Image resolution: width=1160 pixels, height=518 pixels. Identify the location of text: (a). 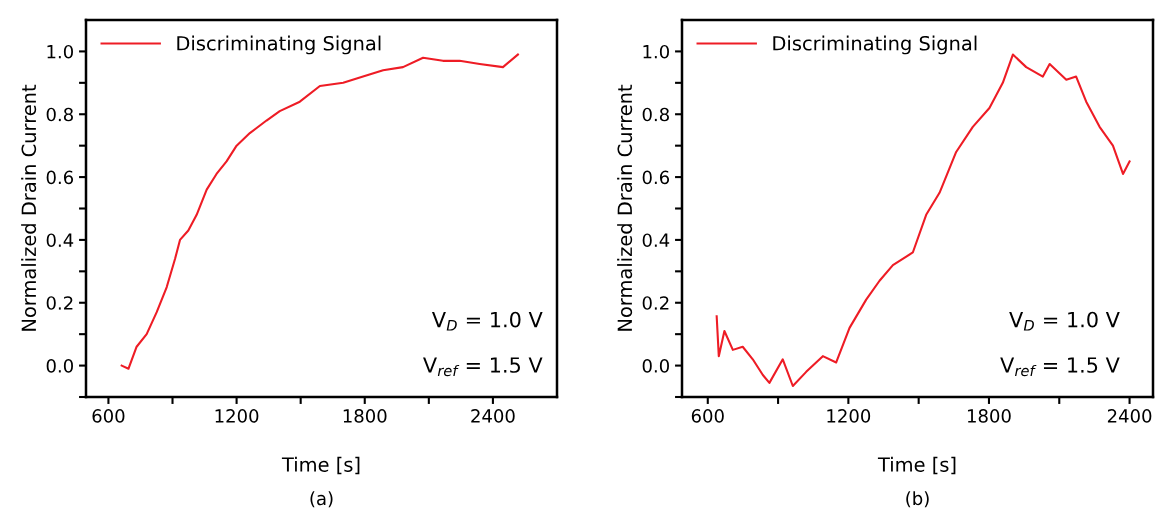
(321, 499).